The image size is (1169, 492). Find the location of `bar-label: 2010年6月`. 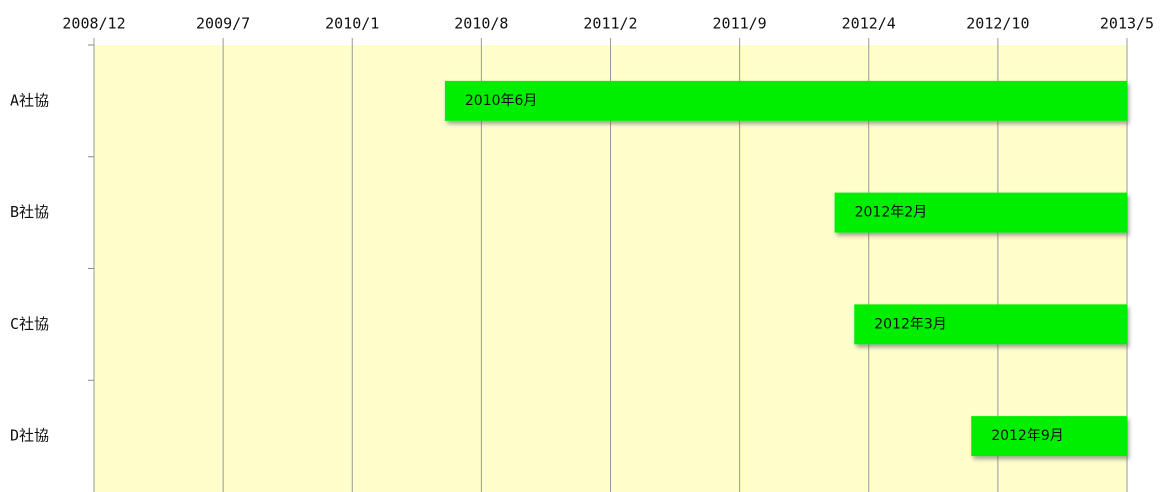

bar-label: 2010年6月 is located at coordinates (501, 101).